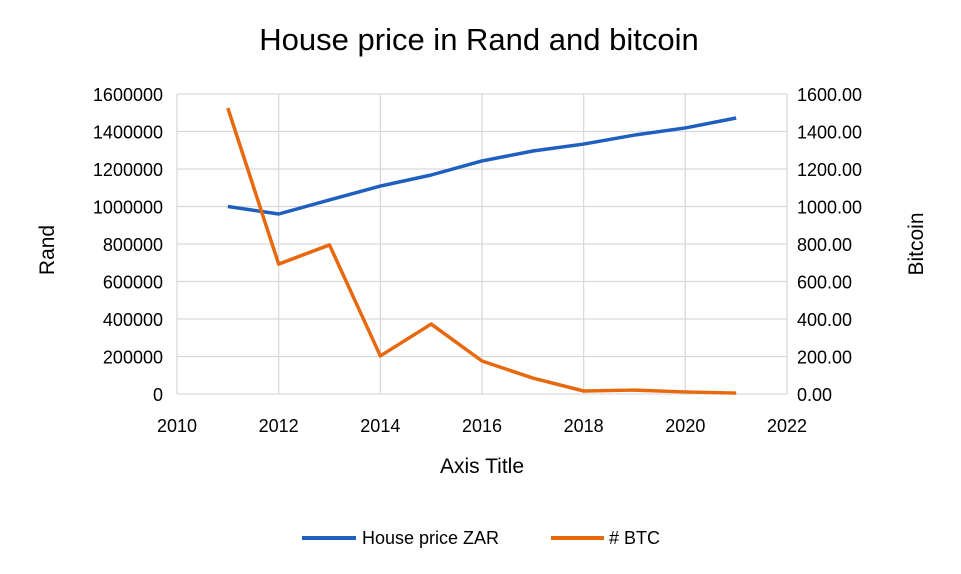  Describe the element at coordinates (634, 538) in the screenshot. I see `legend-label-btc: # BTC` at that location.